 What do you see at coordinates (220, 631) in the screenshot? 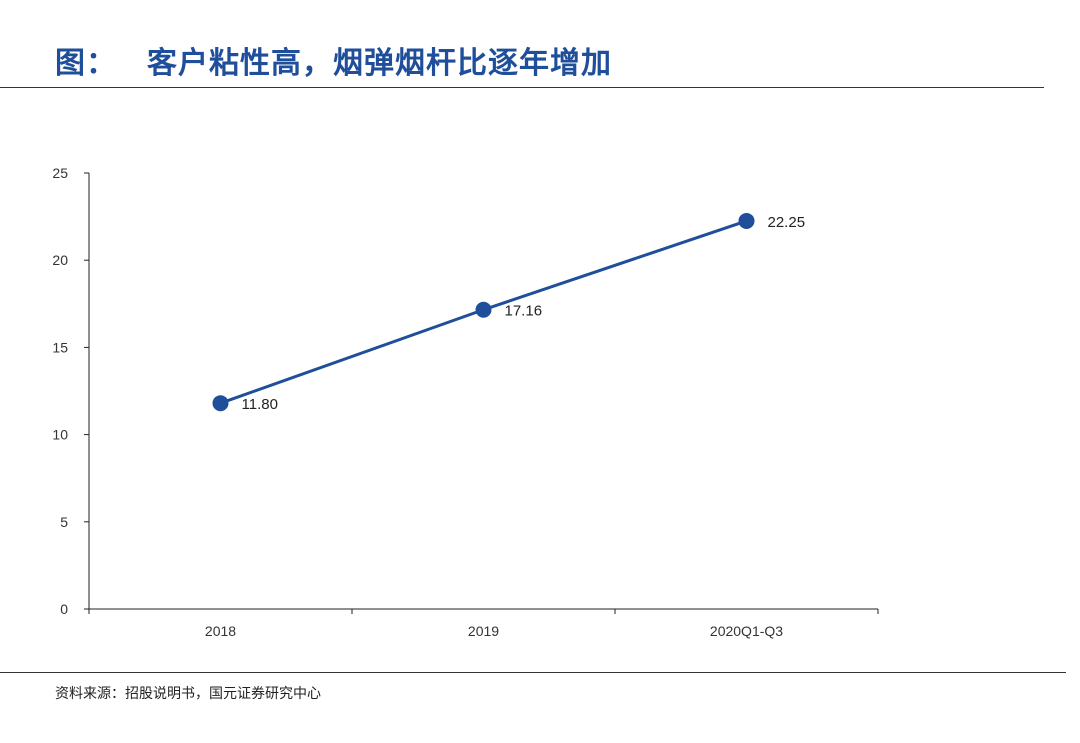
I see `x-tick-label: 2018` at bounding box center [220, 631].